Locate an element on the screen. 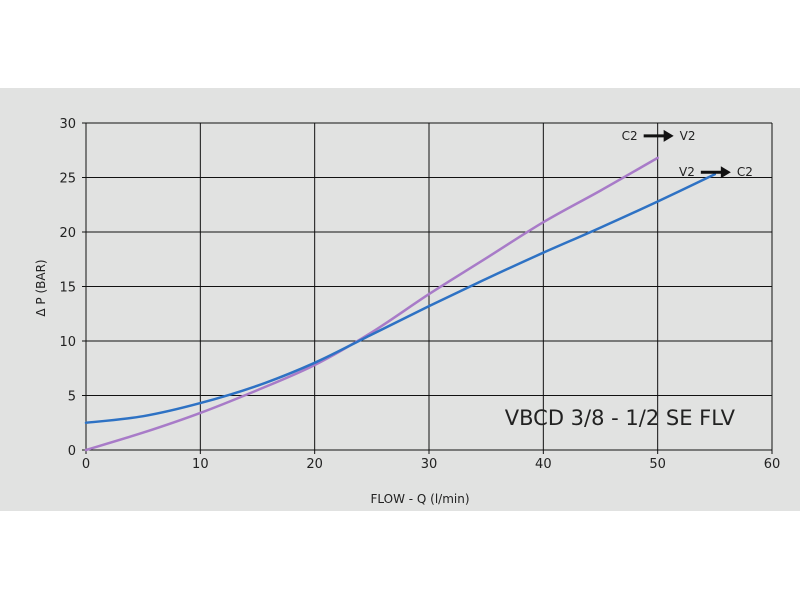  y-tick-label-4: 20 is located at coordinates (67, 233).